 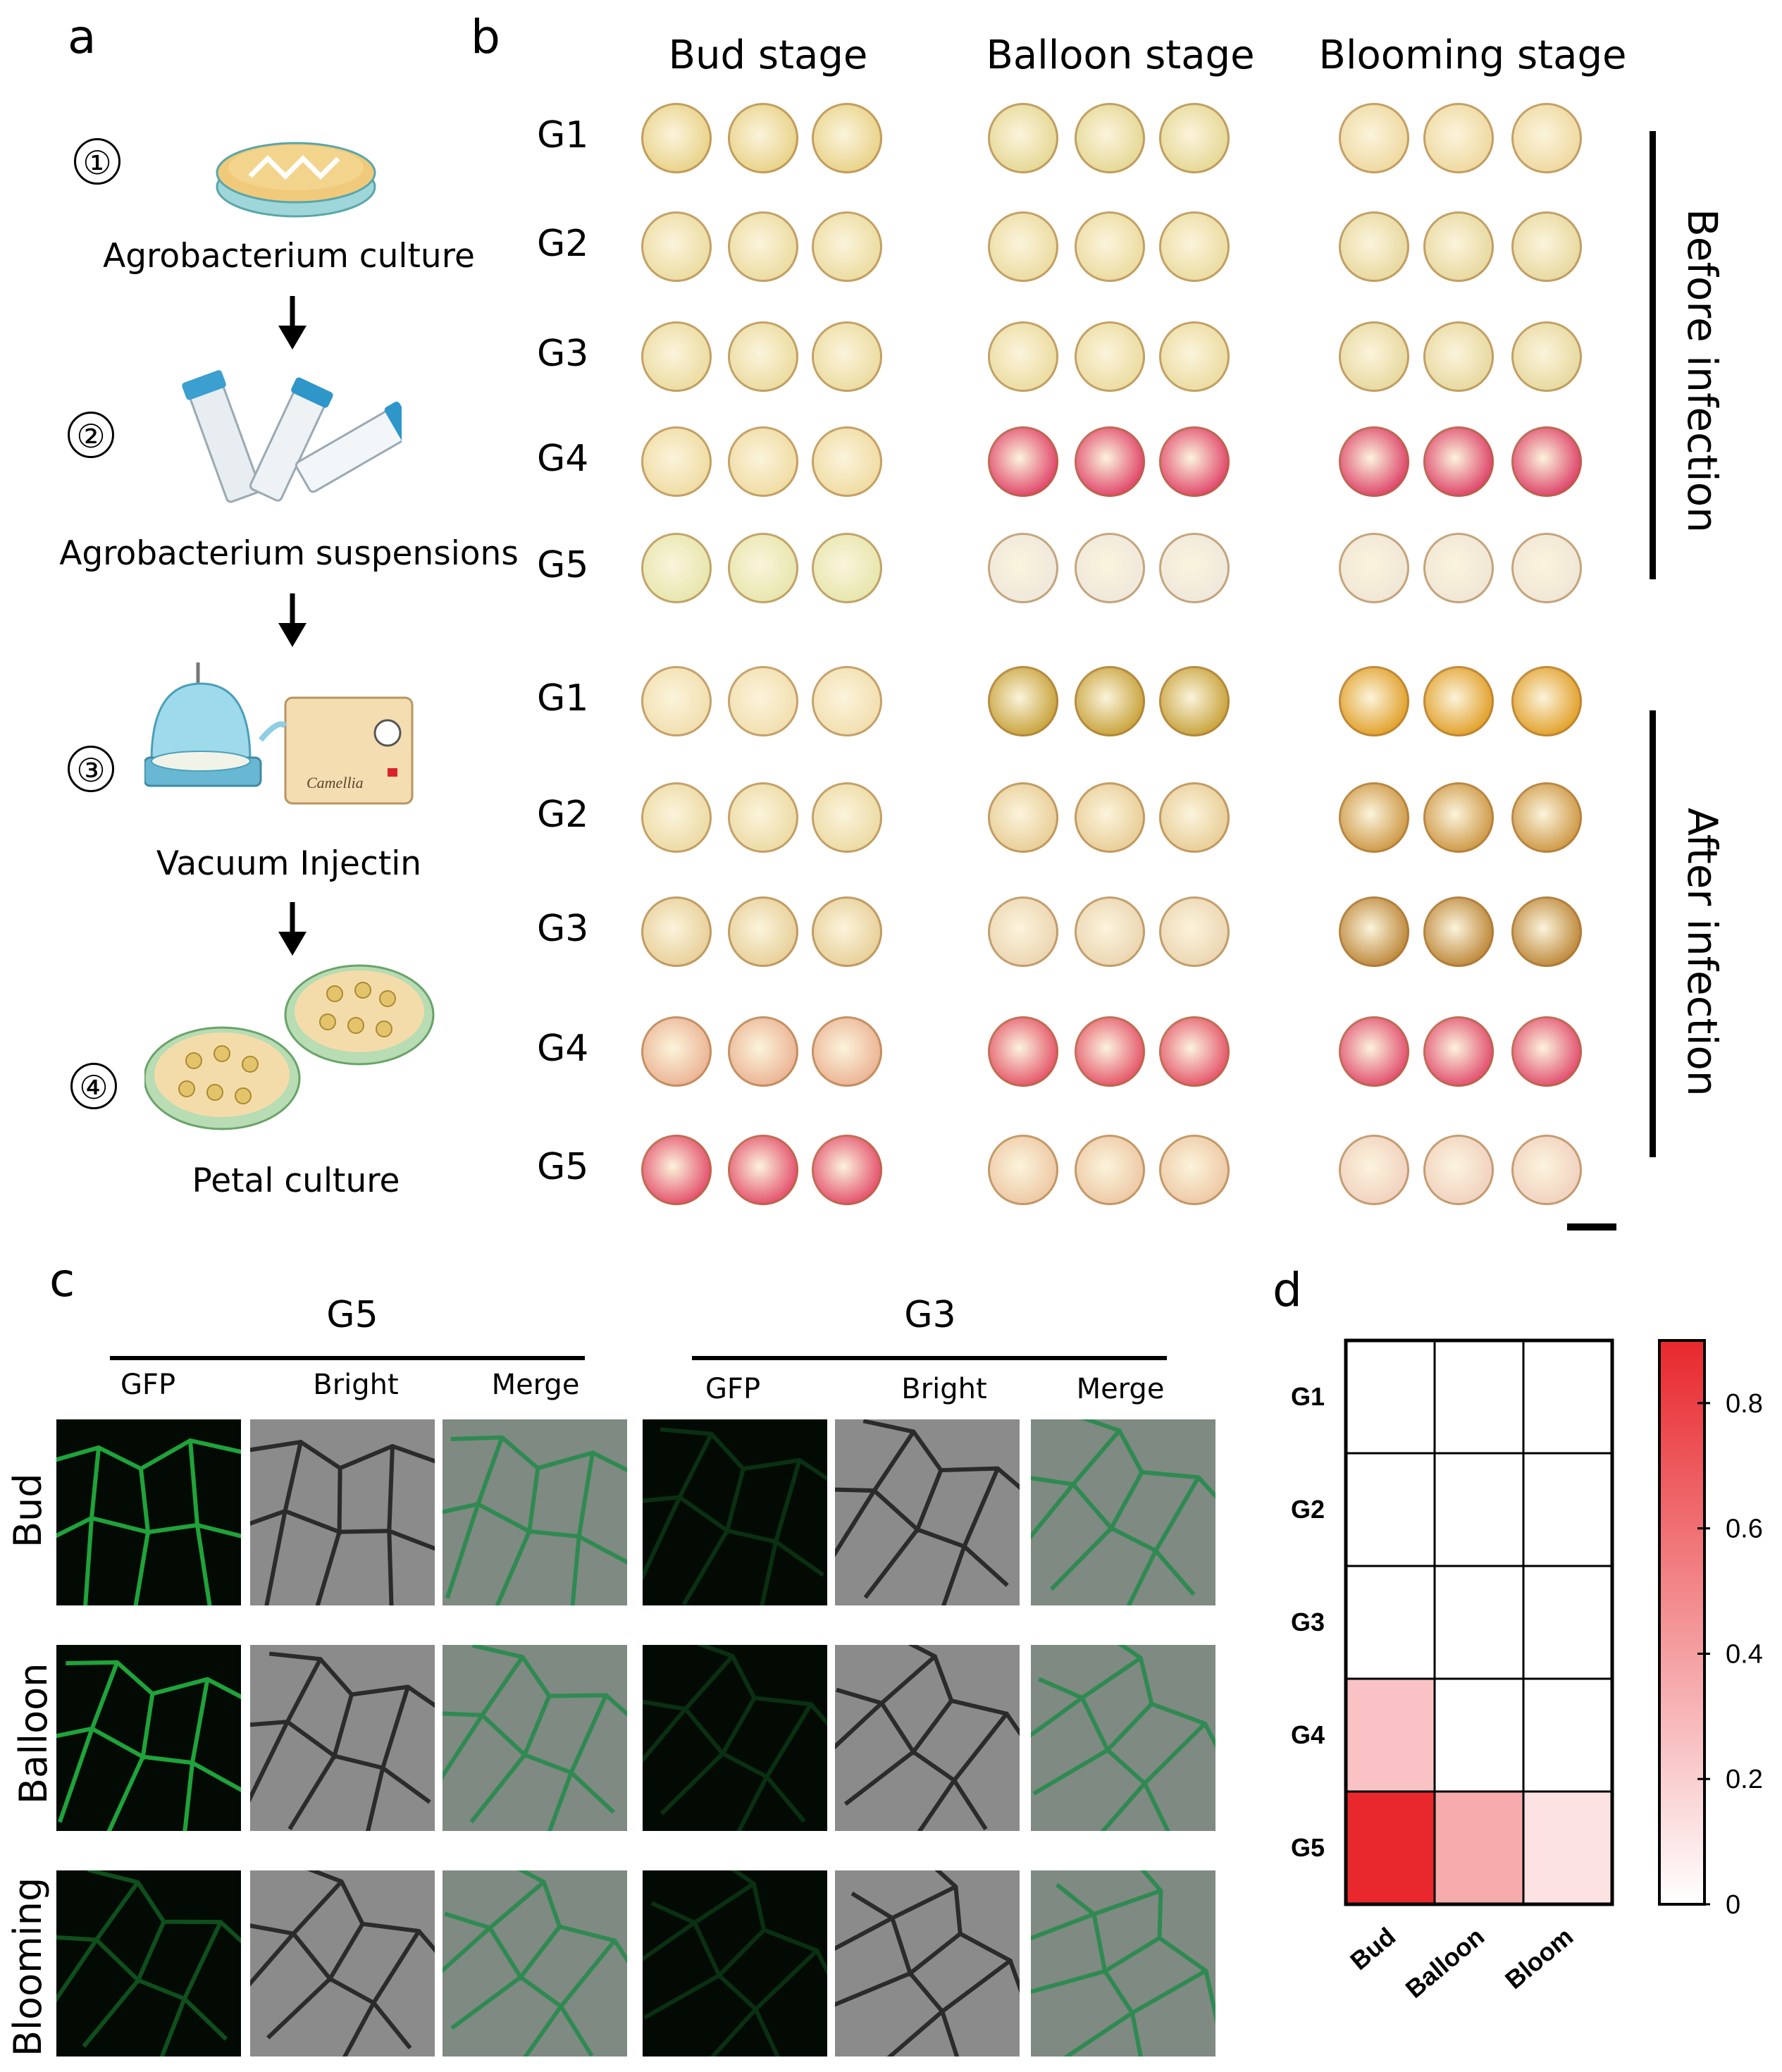 I want to click on channel-header: Merge, so click(x=535, y=1385).